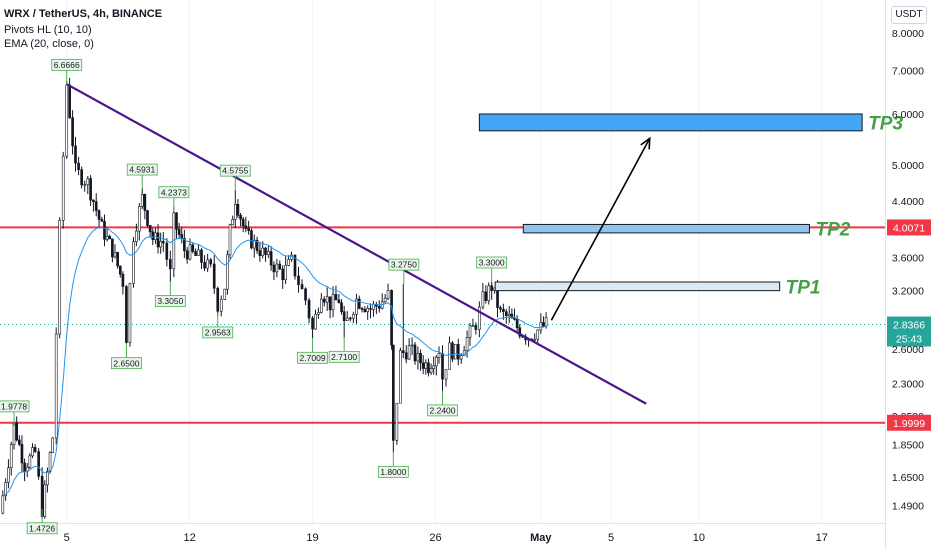  I want to click on pivot-label: 1.8000, so click(393, 472).